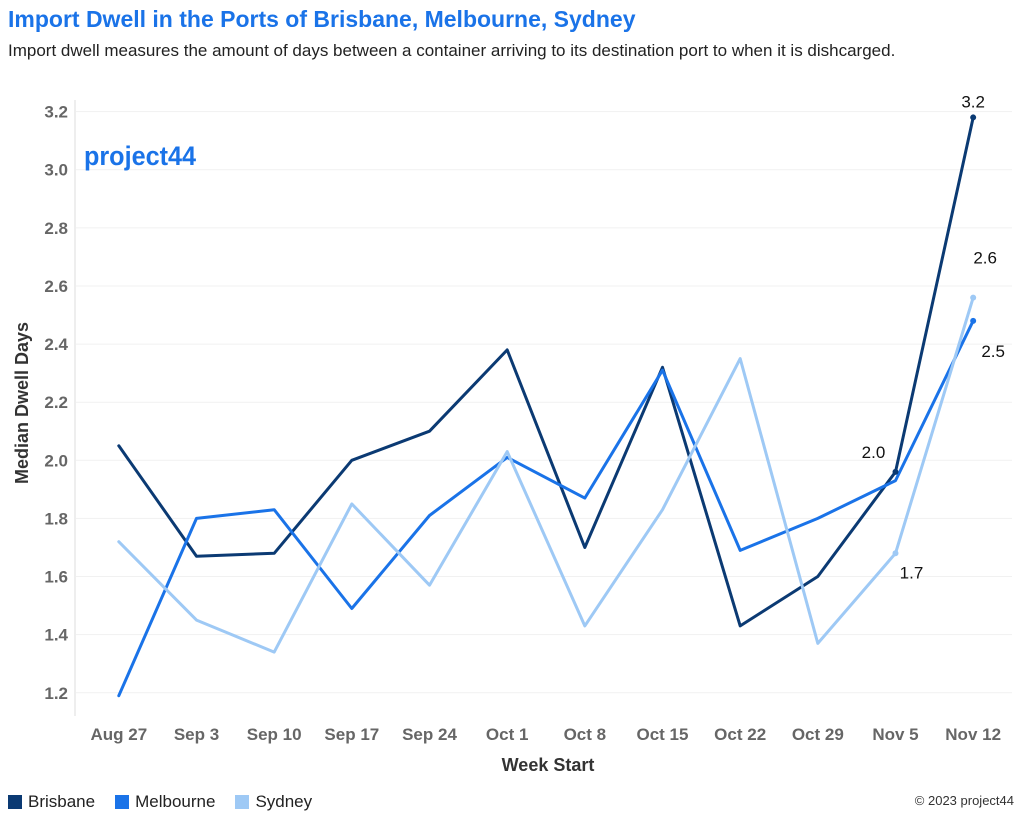 This screenshot has height=819, width=1024. Describe the element at coordinates (56, 228) in the screenshot. I see `y-tick-label: 2.8` at that location.